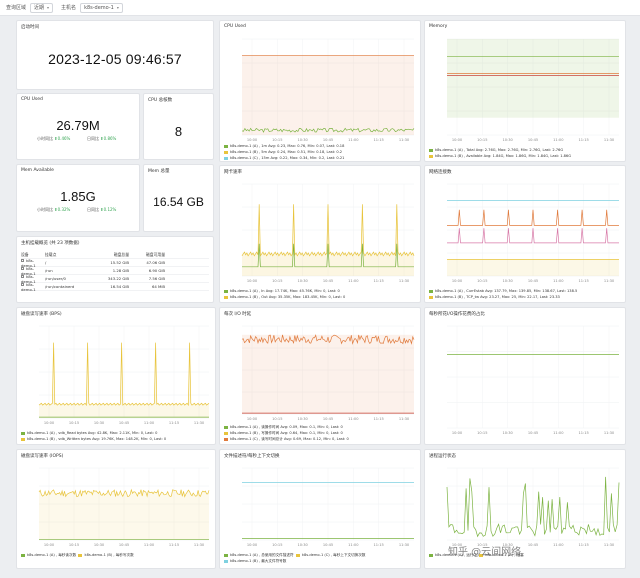  Describe the element at coordinates (526, 555) in the screenshot. I see `legend-item: k8s-demo-1 (A) , 运行中 k8s-demo-1 (B) , 阻塞` at that location.